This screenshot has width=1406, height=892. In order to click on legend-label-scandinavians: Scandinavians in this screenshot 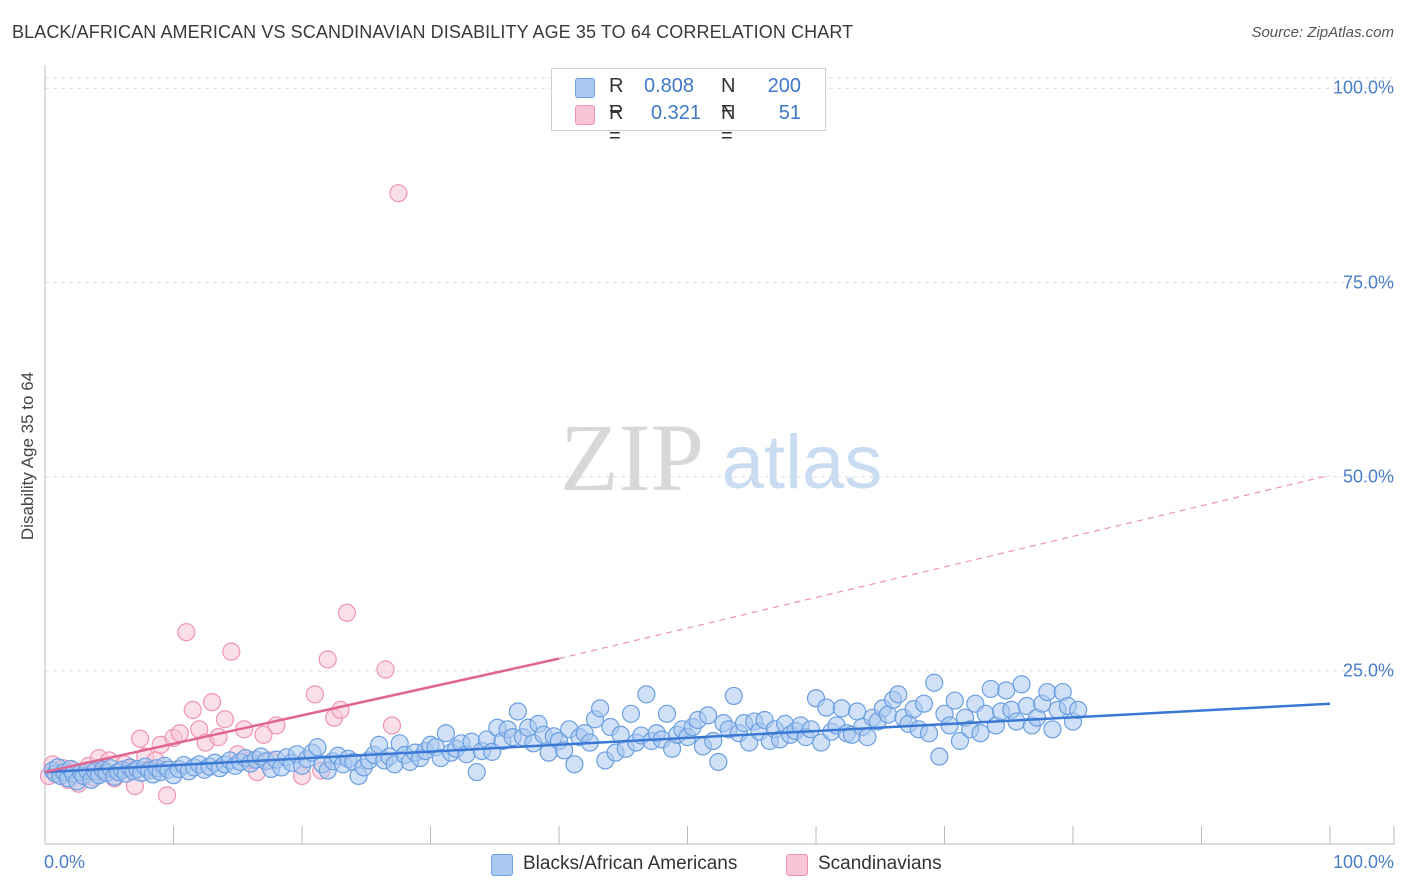, I will do `click(880, 863)`.